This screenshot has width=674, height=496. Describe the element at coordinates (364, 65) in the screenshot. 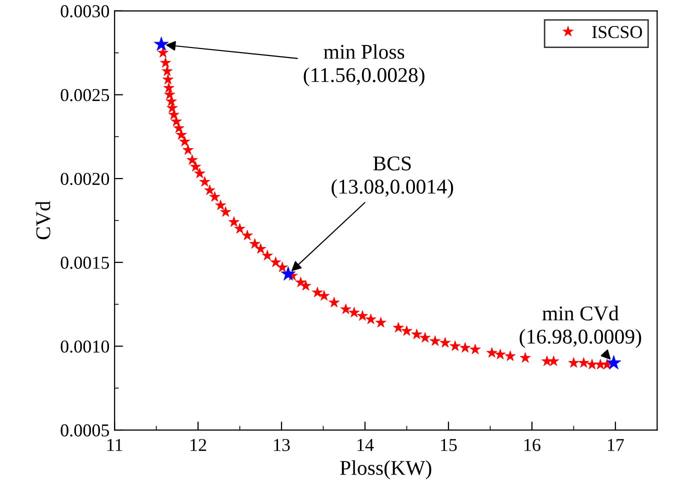

I see `annotation: min Ploss (11.56,0.0028)` at that location.